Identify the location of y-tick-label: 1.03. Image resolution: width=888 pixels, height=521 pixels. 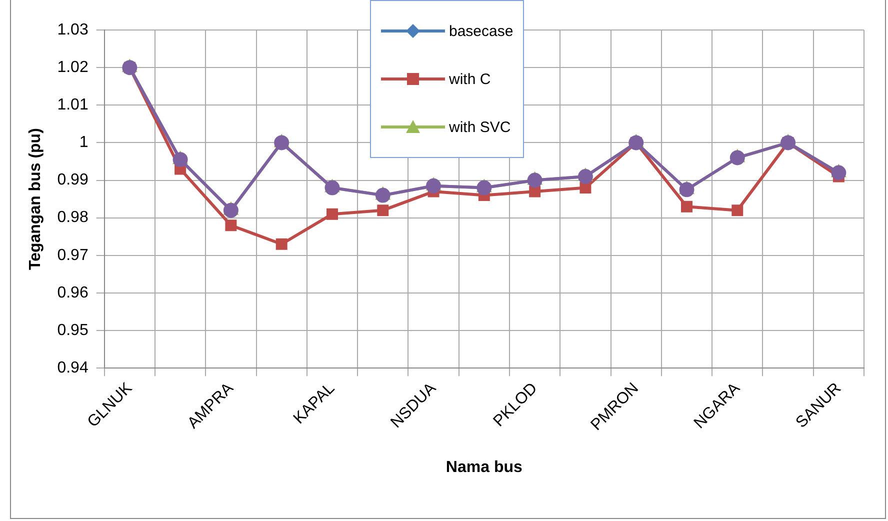
(72, 29).